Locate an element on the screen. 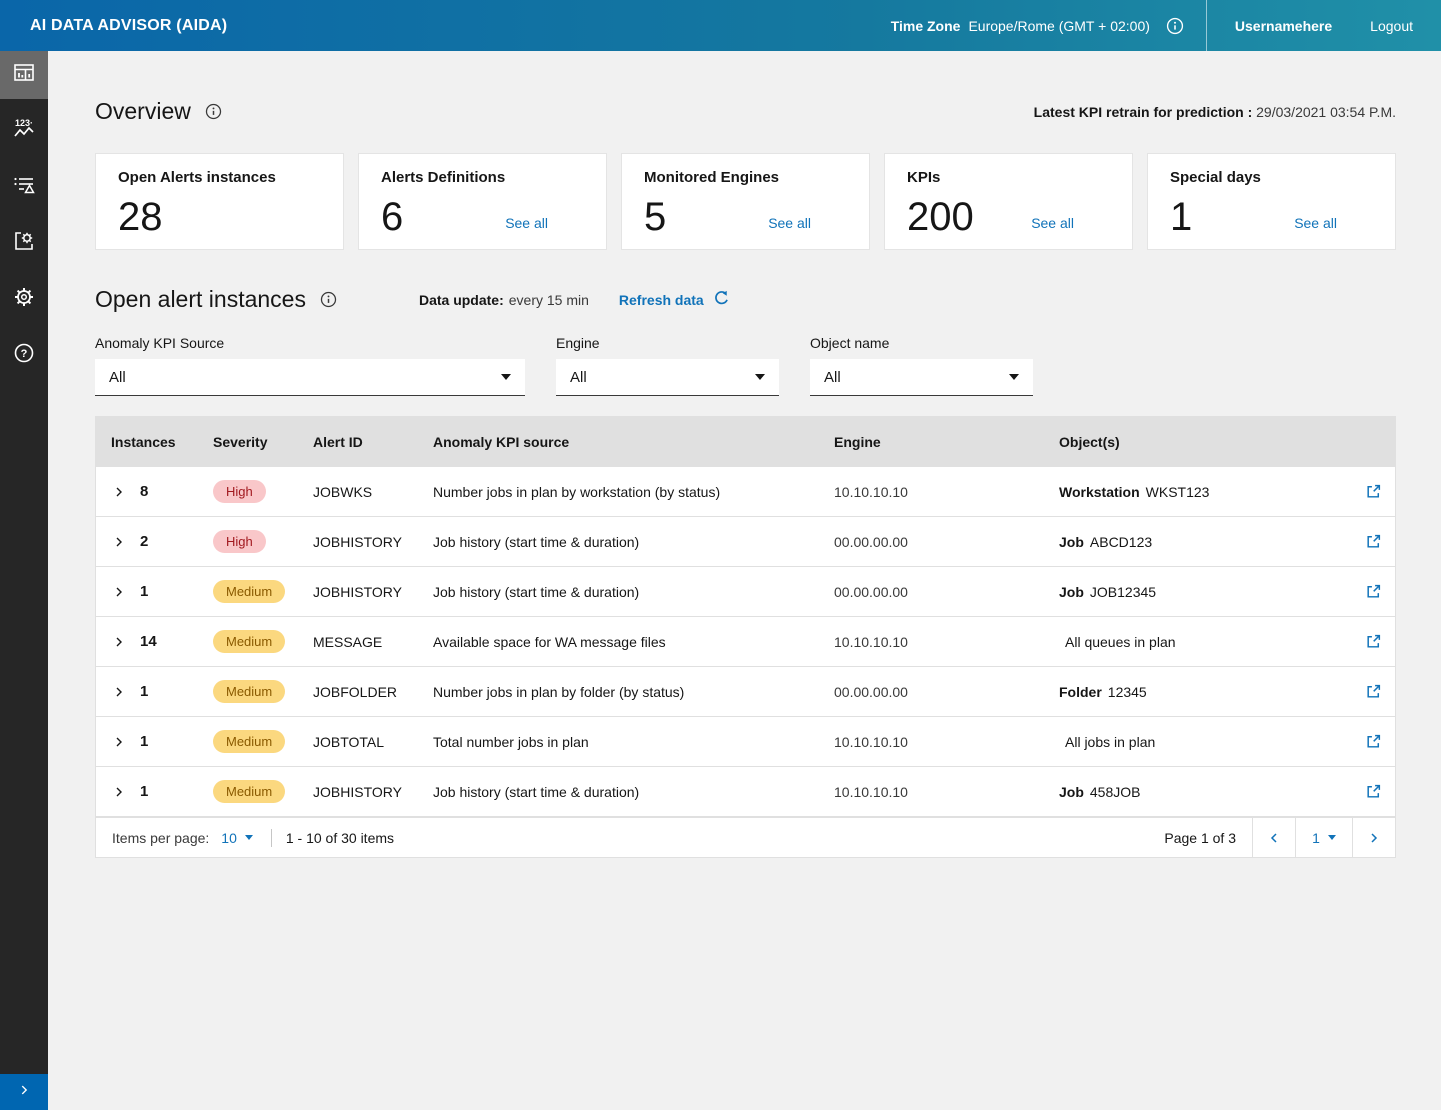  username-menu: Usernamehere is located at coordinates (1283, 25).